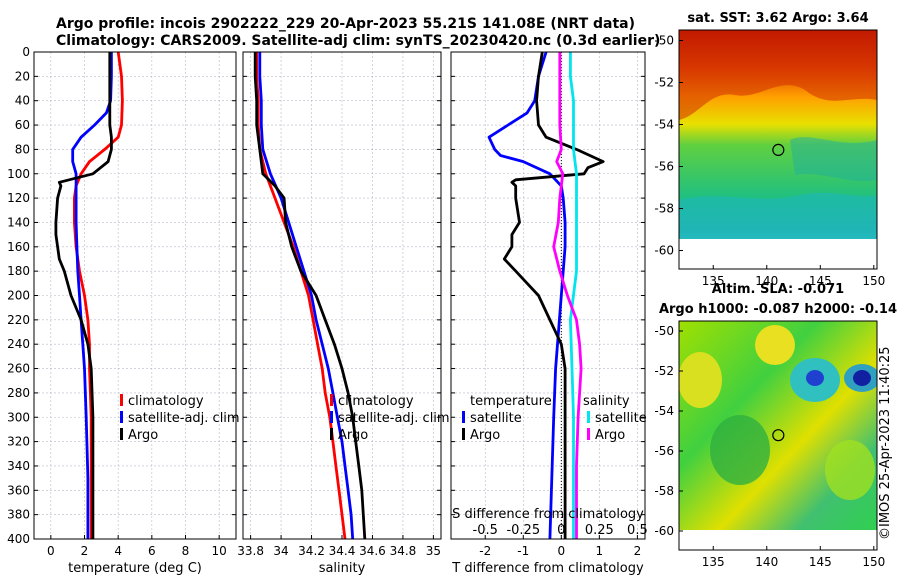  I want to click on xtick-label: 34.8, so click(403, 551).